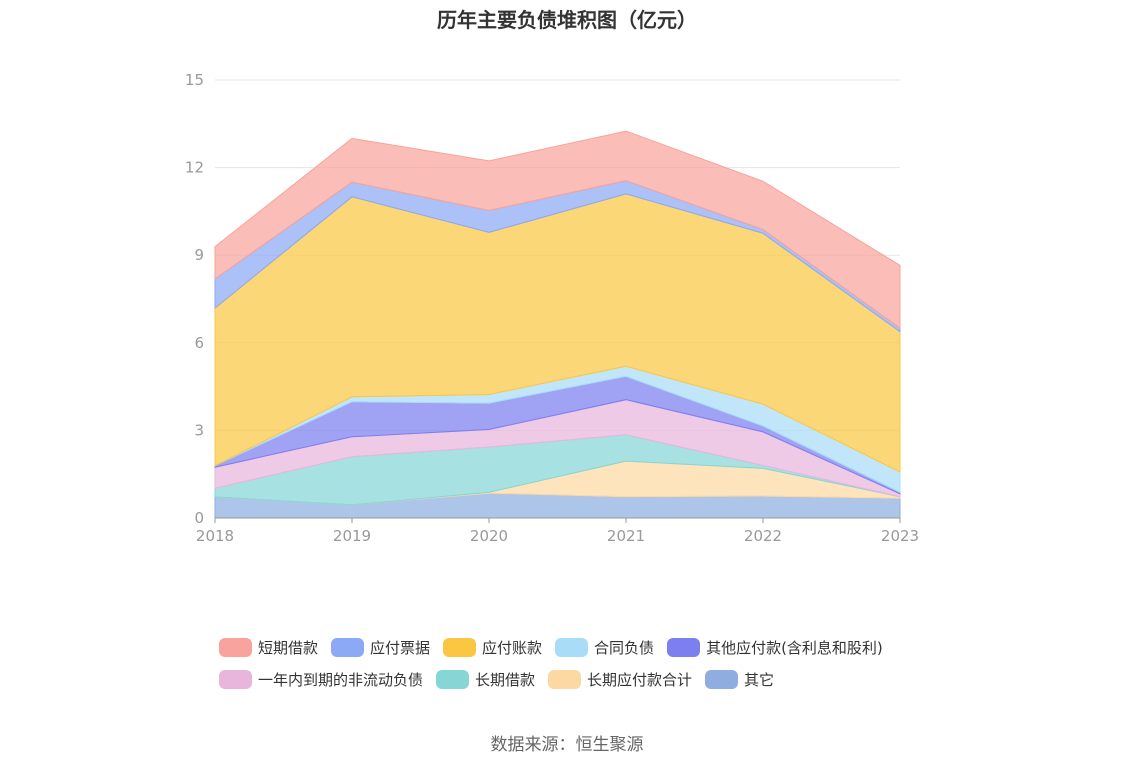 The width and height of the screenshot is (1134, 766). I want to click on legend-row-1: 短期借款 应付票据 应付账款 合同负债 其他应付款(含利息和股利), so click(599, 647).